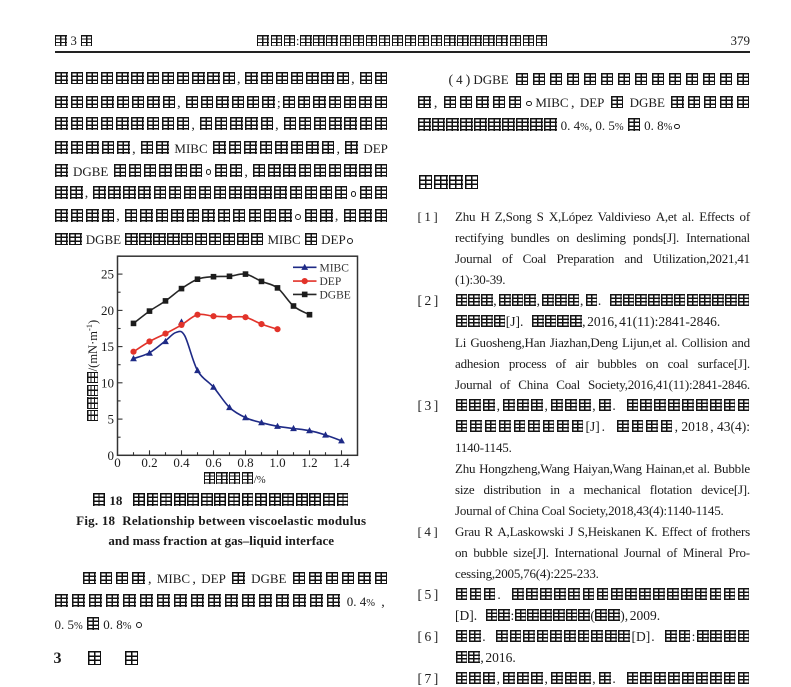 This screenshot has height=687, width=791. What do you see at coordinates (213, 462) in the screenshot?
I see `svg-text: 0.6` at bounding box center [213, 462].